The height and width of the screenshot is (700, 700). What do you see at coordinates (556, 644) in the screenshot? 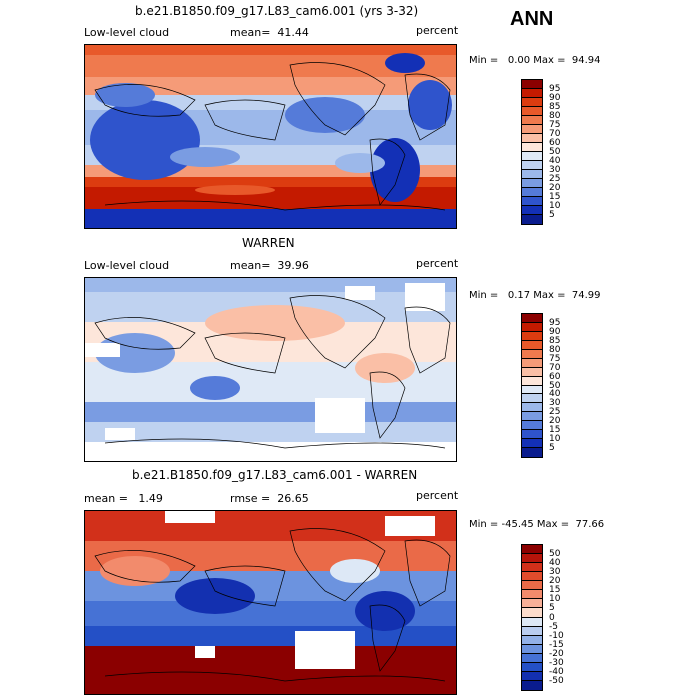
I see `colorbar-tick-label: -15` at bounding box center [556, 644].